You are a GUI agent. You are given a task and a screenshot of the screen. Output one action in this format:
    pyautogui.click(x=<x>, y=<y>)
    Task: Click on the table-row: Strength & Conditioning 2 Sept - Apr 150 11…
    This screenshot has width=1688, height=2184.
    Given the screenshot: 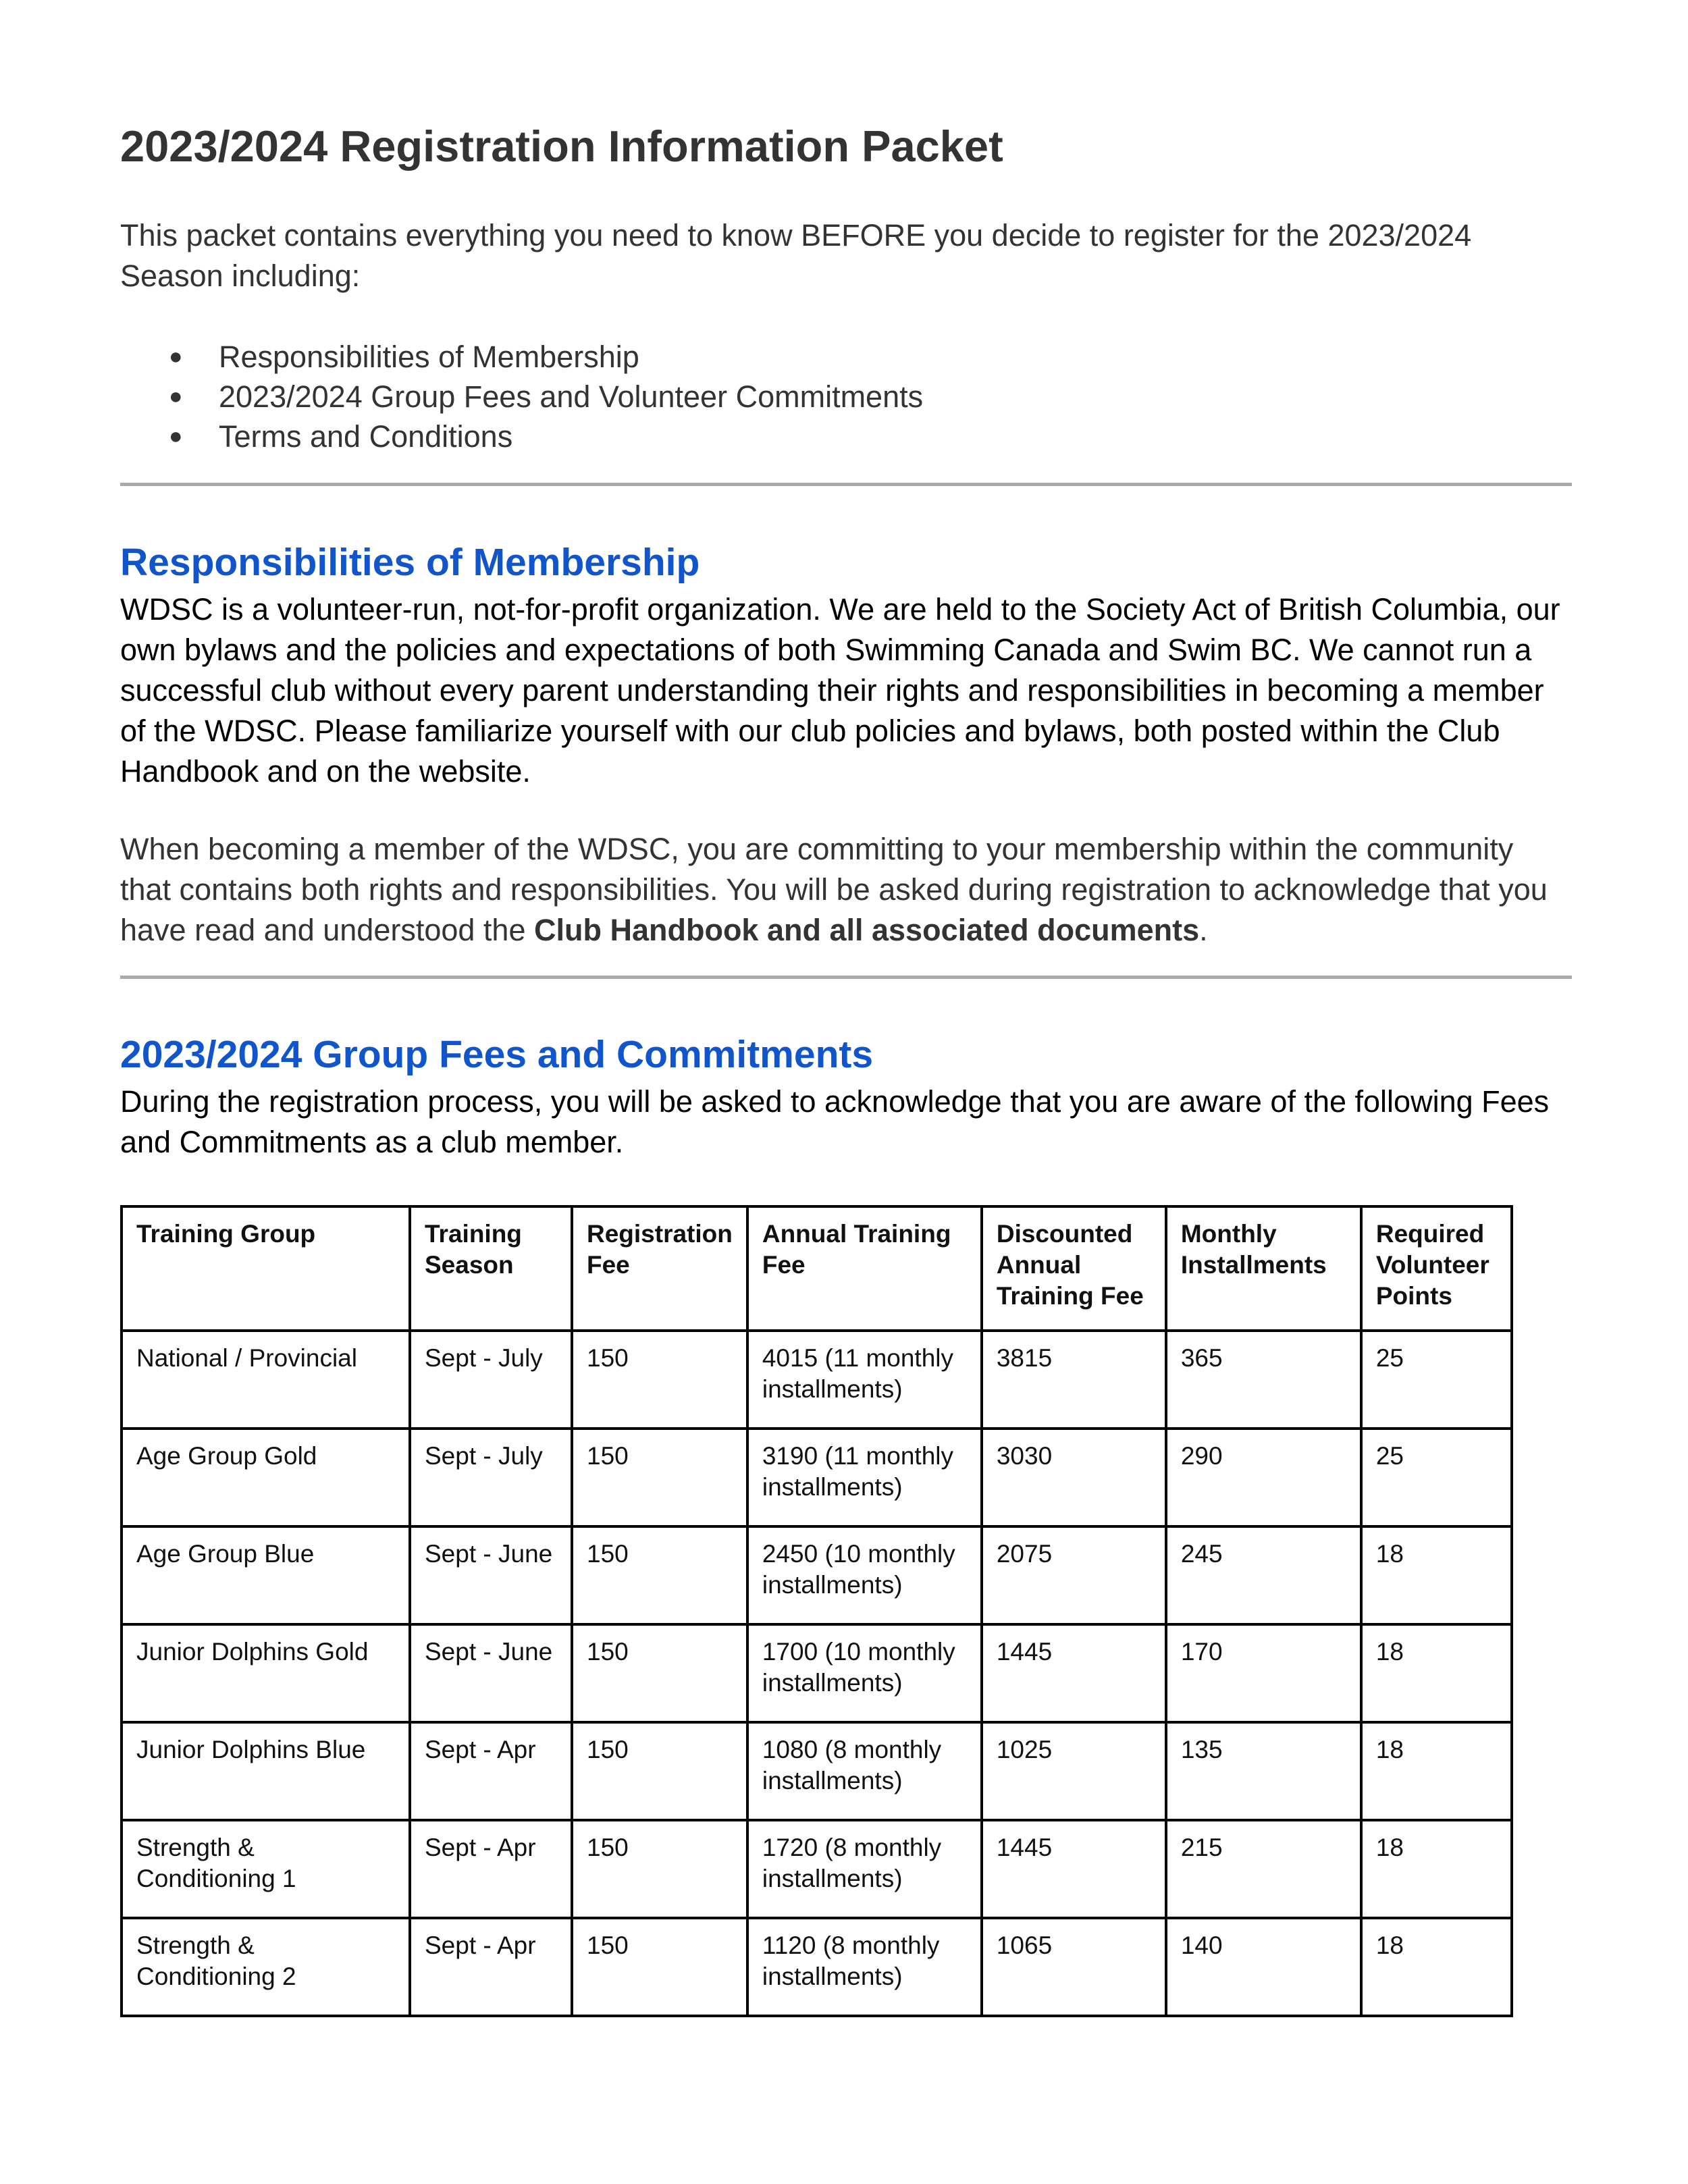 What is the action you would take?
    pyautogui.click(x=817, y=1967)
    